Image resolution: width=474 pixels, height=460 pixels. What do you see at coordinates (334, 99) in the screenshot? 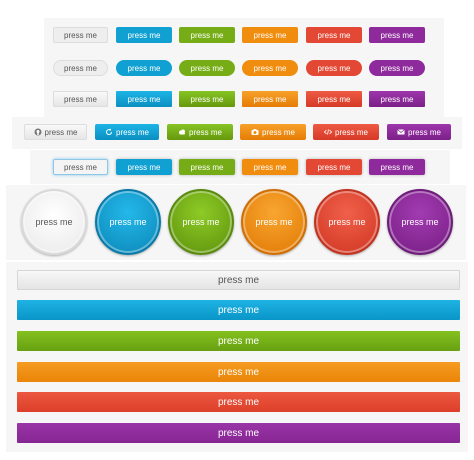
I see `press-me-gradient-red: press me` at bounding box center [334, 99].